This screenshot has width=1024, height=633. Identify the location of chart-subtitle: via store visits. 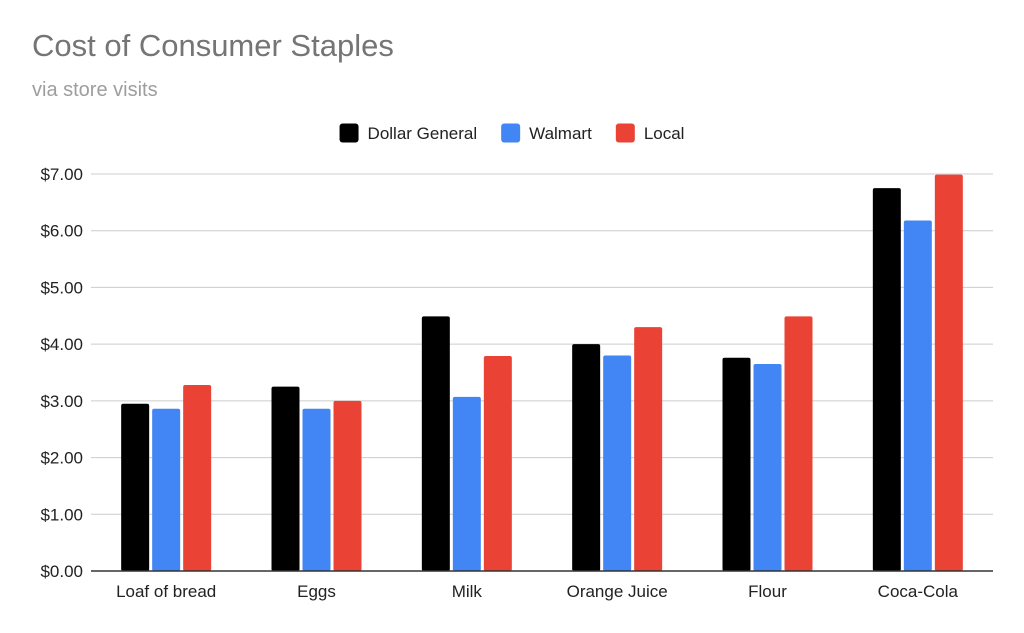
(95, 90).